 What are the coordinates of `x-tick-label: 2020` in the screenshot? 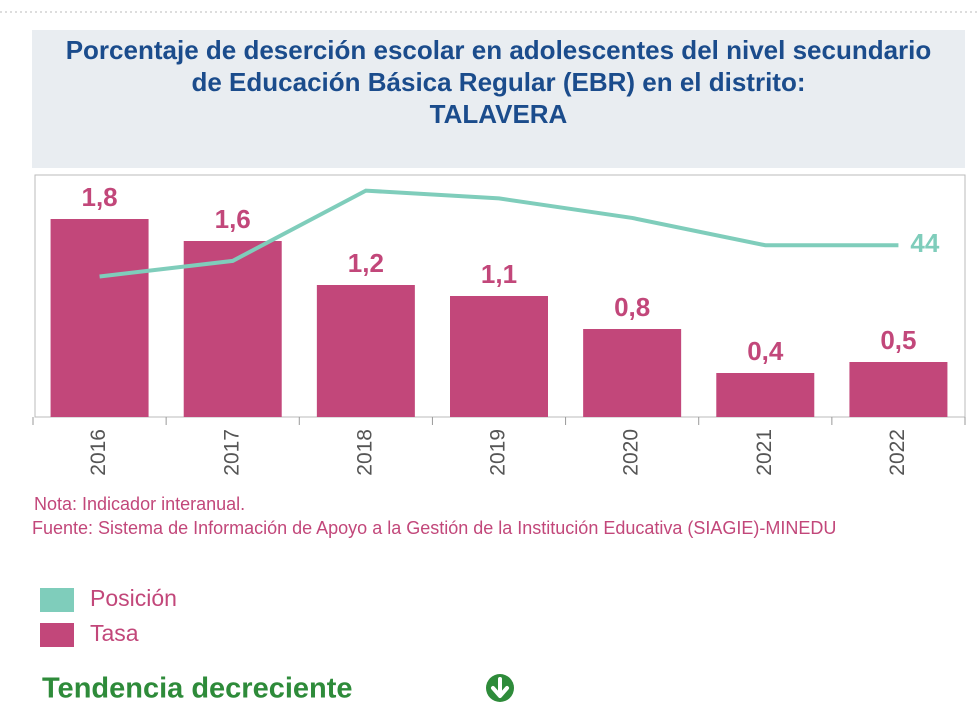 It's located at (631, 452).